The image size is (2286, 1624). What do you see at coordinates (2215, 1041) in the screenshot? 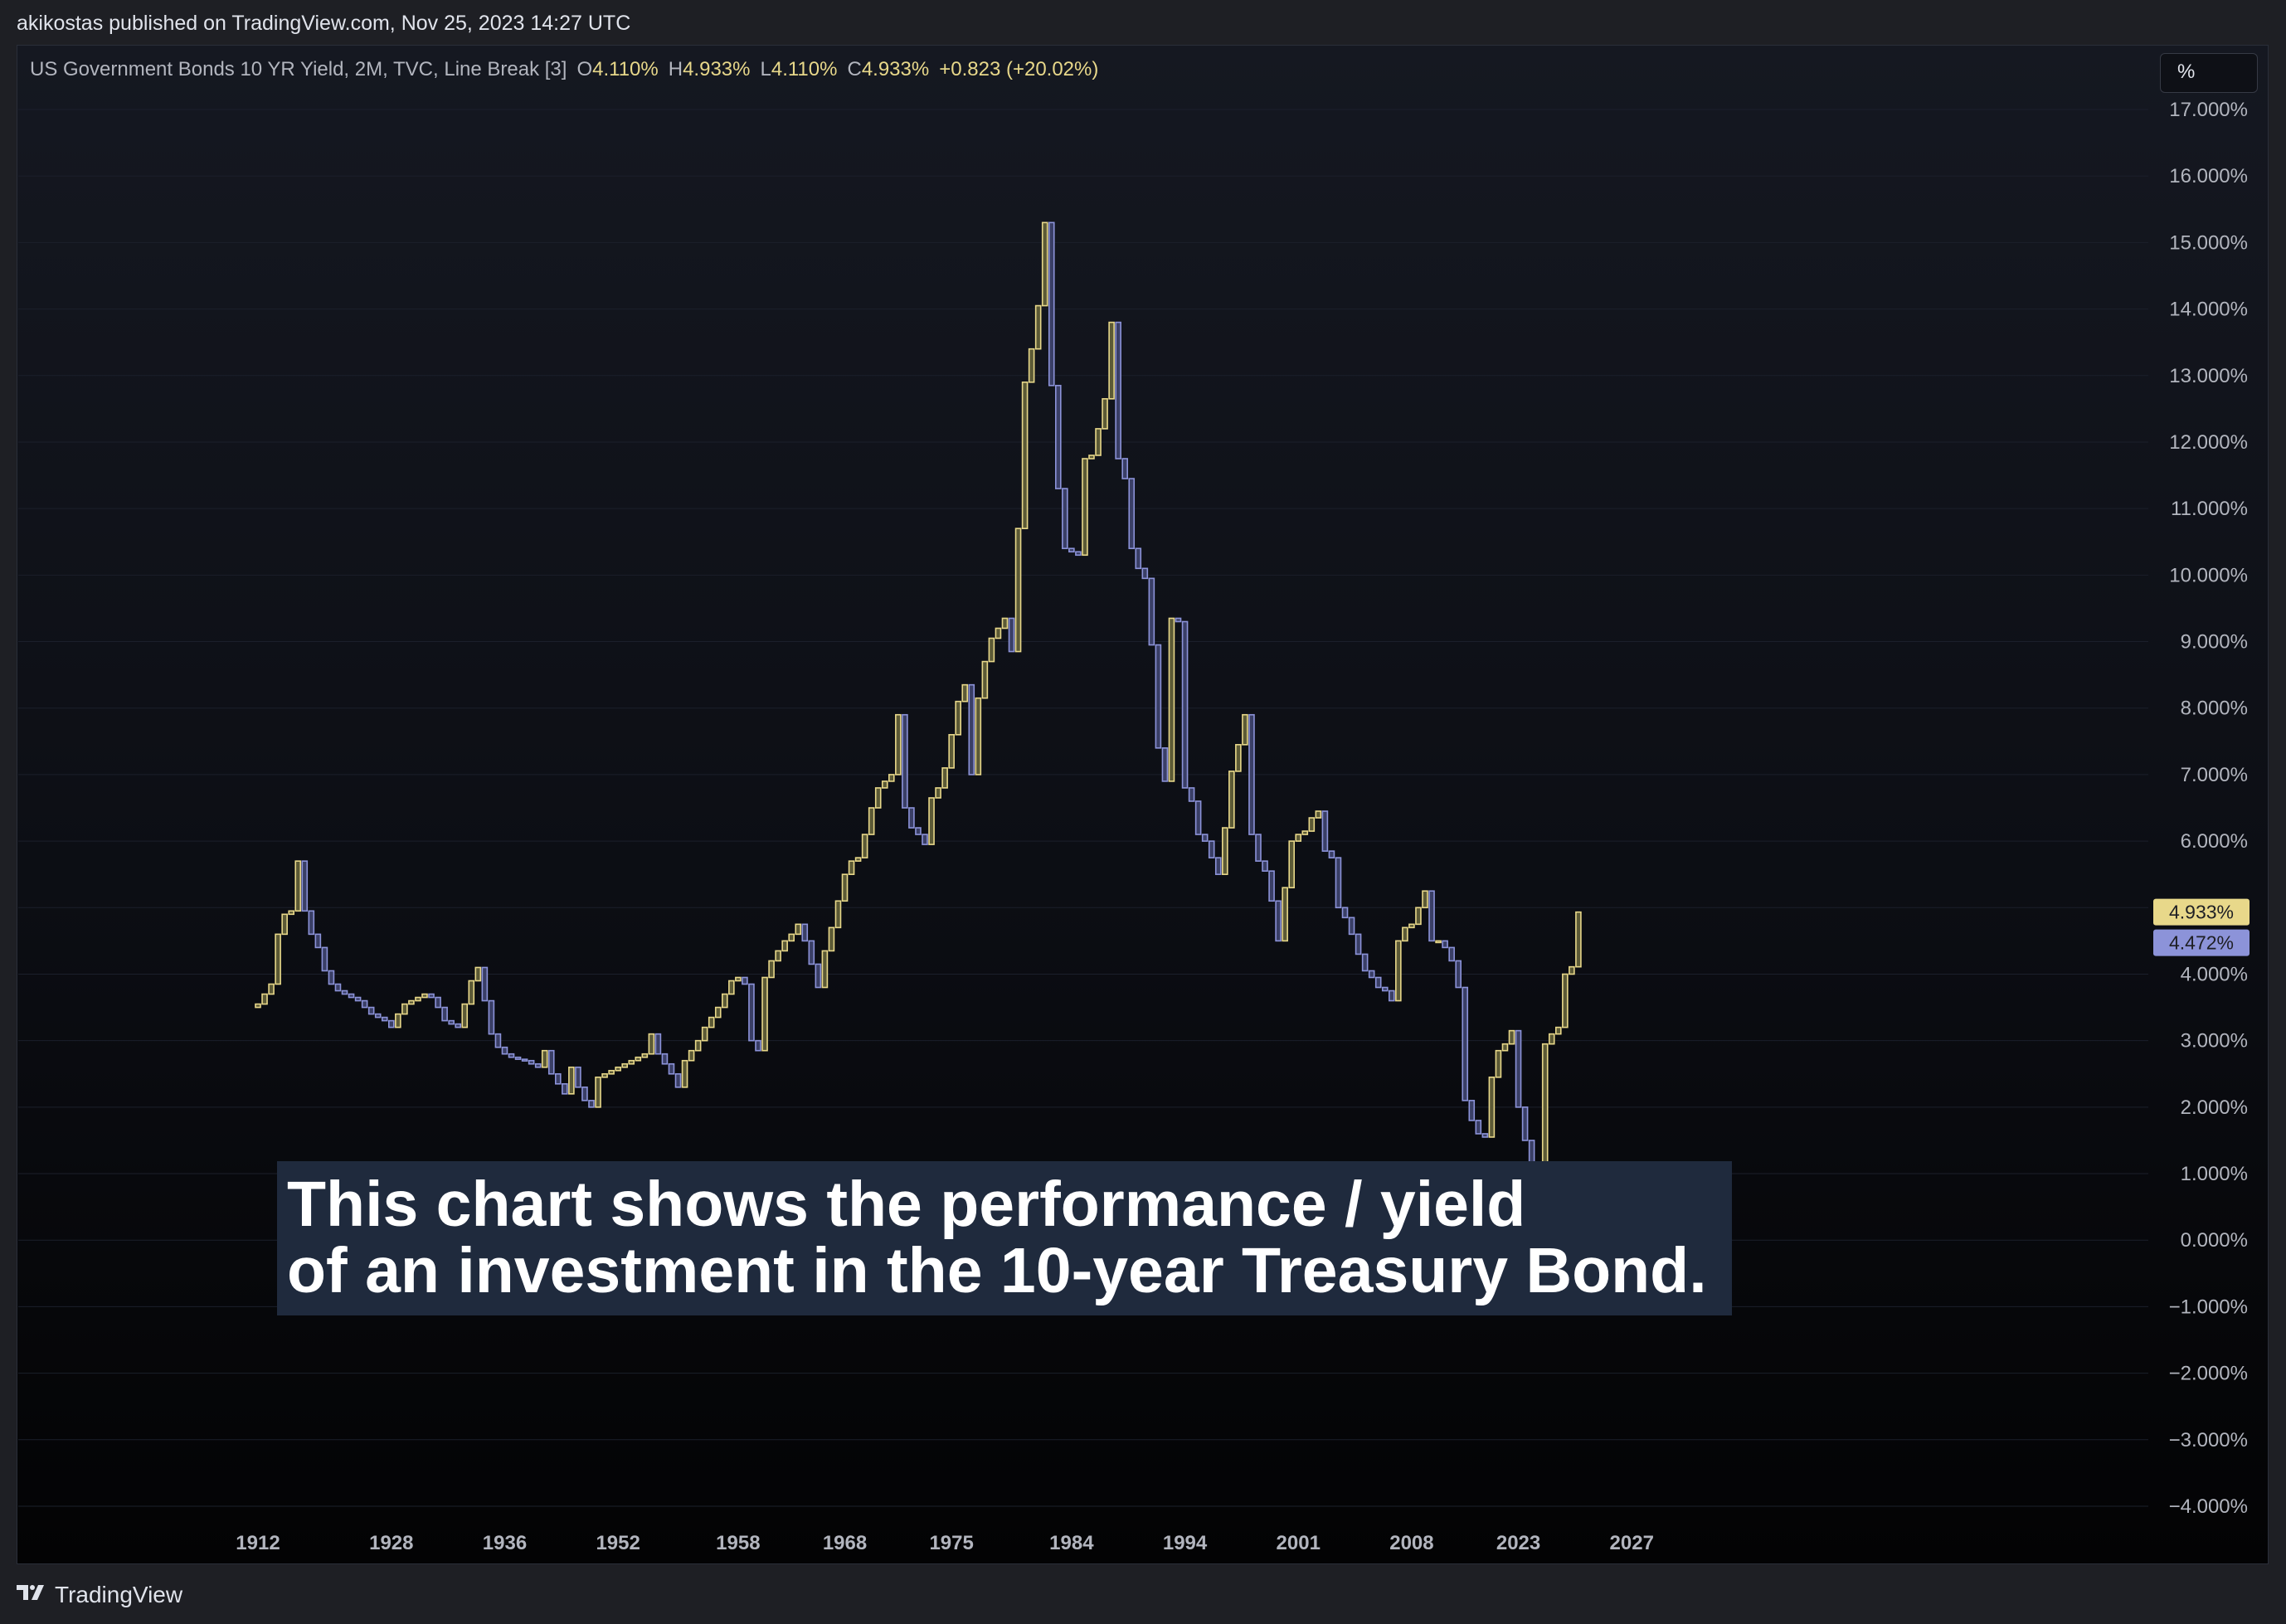
I see `y-tick-label: 3.000%` at bounding box center [2215, 1041].